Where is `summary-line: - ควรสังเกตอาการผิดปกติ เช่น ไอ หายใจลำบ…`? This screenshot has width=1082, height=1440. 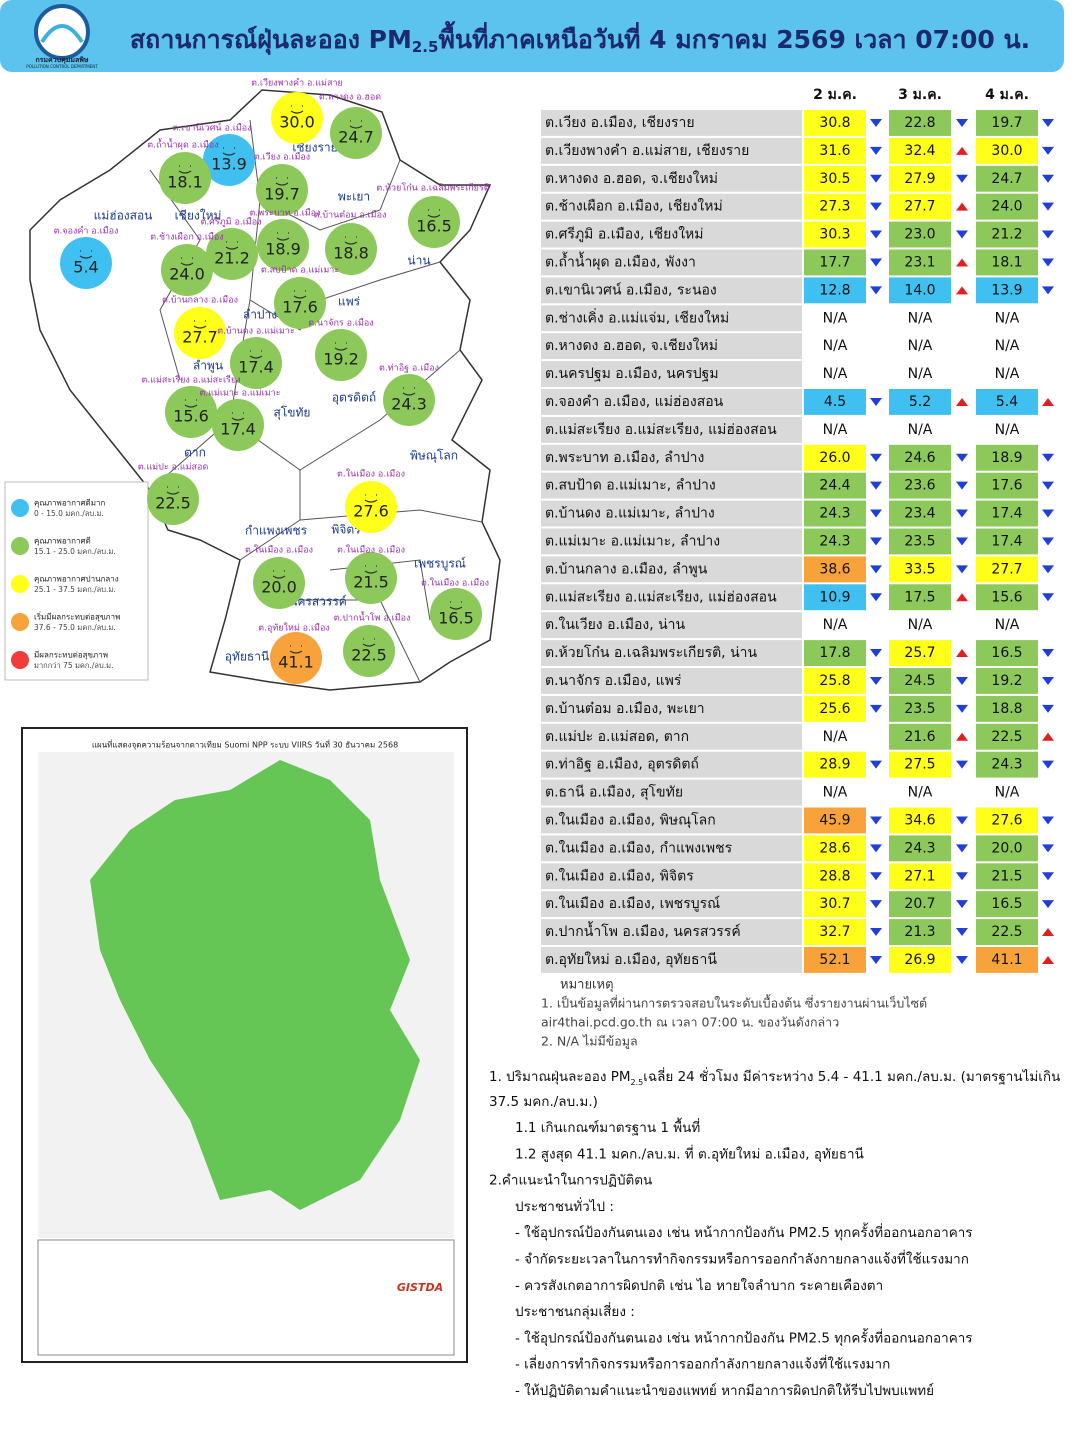 summary-line: - ควรสังเกตอาการผิดปกติ เช่น ไอ หายใจลำบ… is located at coordinates (699, 1285).